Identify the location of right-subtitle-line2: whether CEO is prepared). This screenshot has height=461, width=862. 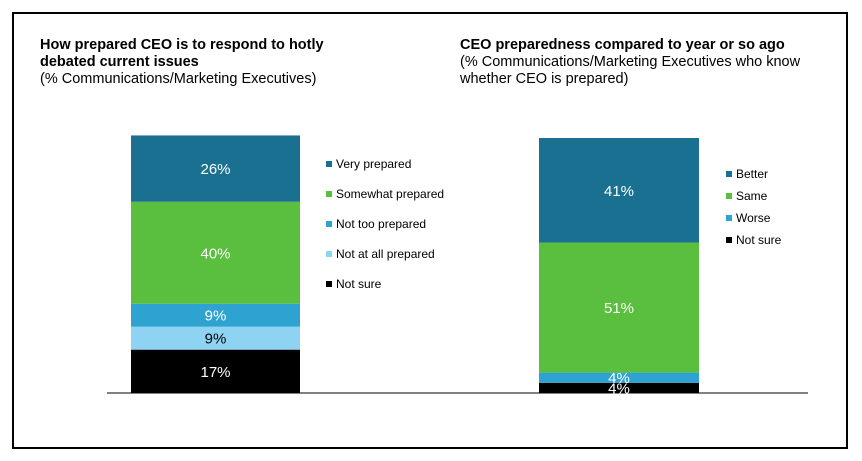
(544, 79).